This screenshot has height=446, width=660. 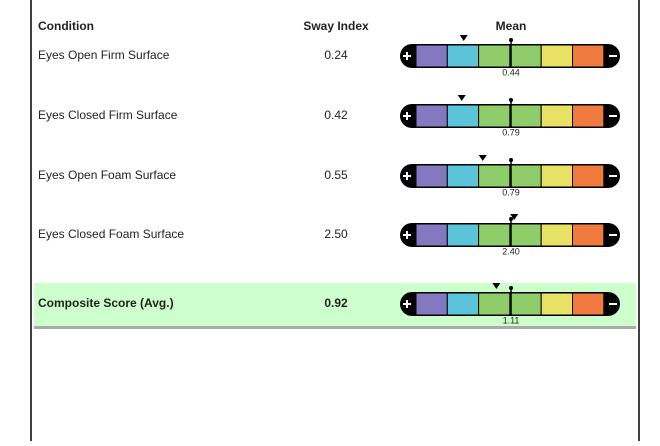 What do you see at coordinates (336, 175) in the screenshot?
I see `sway-index: 0.55` at bounding box center [336, 175].